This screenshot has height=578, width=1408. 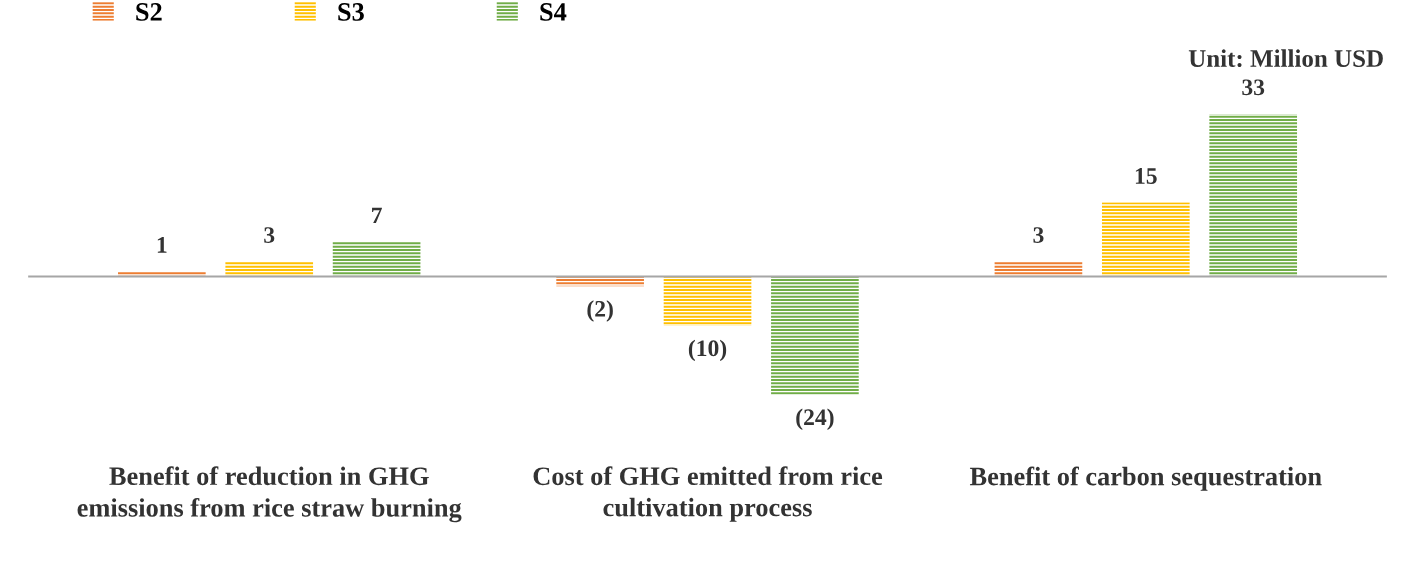 What do you see at coordinates (600, 311) in the screenshot?
I see `data-label: (2)` at bounding box center [600, 311].